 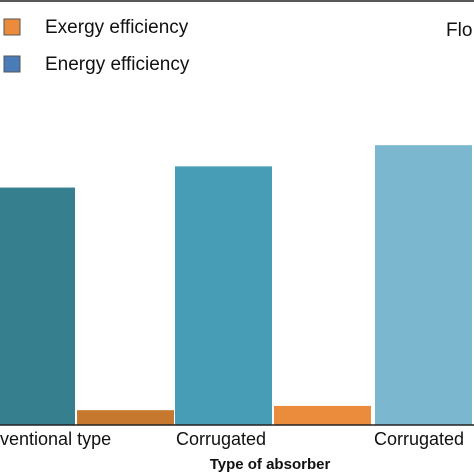 What do you see at coordinates (117, 64) in the screenshot?
I see `legend-label-energy: Energy efficiency` at bounding box center [117, 64].